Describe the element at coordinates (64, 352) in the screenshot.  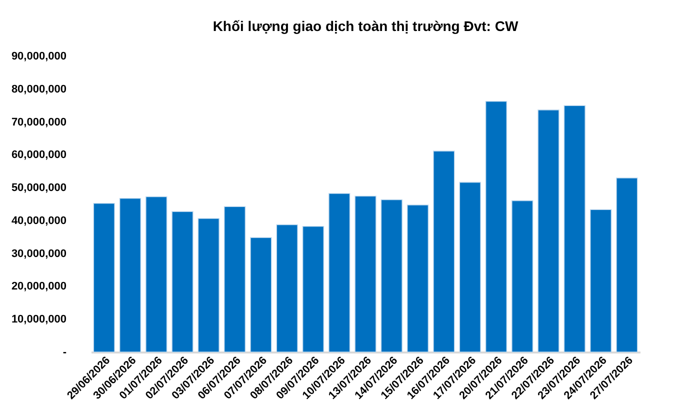
I see `y-tick-label: -` at that location.